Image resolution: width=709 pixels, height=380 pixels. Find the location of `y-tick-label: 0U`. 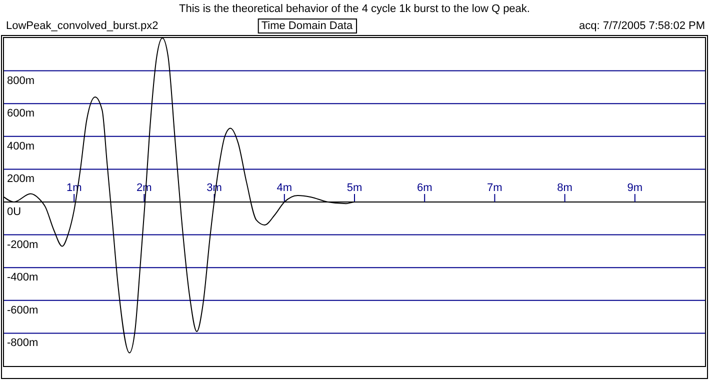

y-tick-label: 0U is located at coordinates (14, 212).